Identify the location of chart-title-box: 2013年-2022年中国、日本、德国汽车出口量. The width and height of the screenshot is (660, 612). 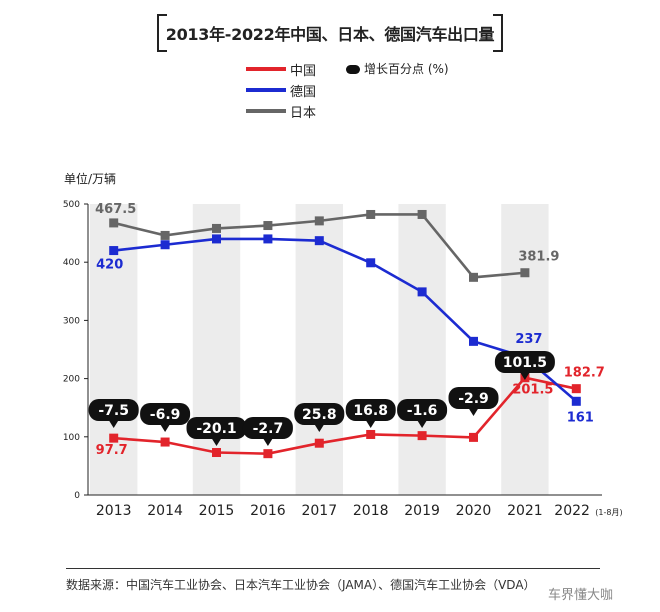
(330, 33).